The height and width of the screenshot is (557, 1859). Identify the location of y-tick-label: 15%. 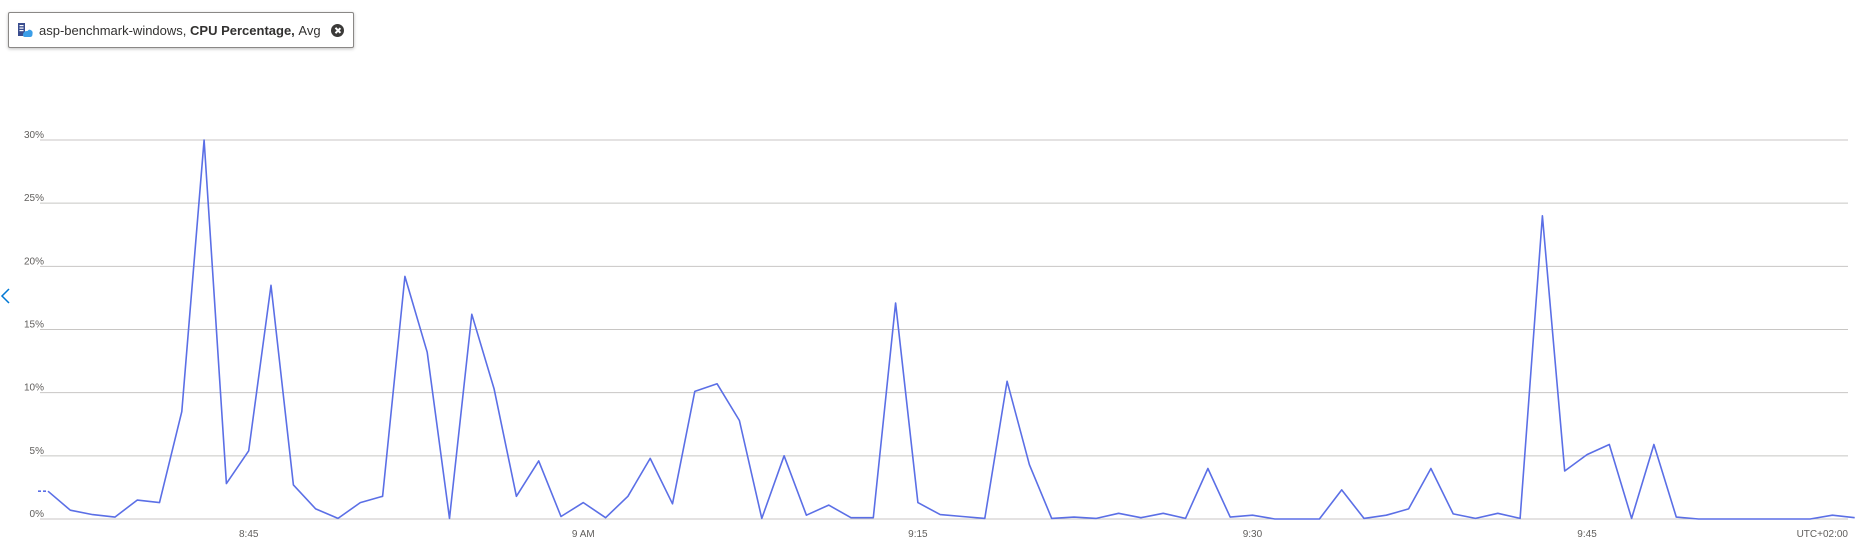
(34, 325).